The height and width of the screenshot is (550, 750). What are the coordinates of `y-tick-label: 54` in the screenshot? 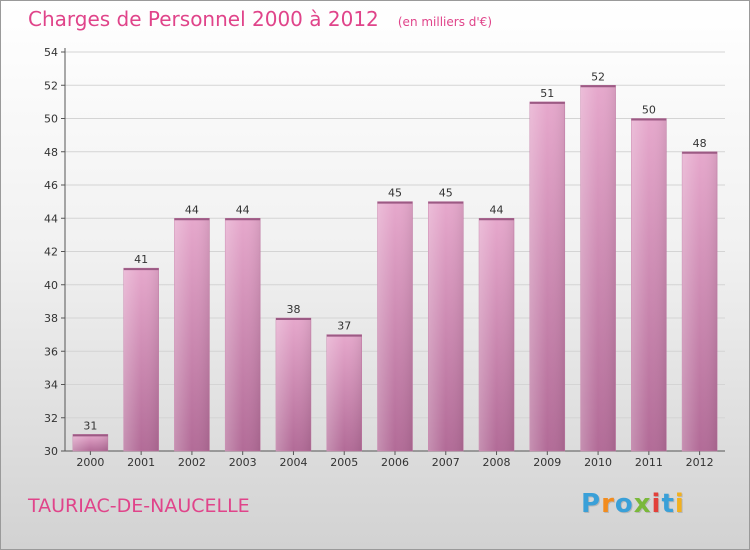 It's located at (51, 52).